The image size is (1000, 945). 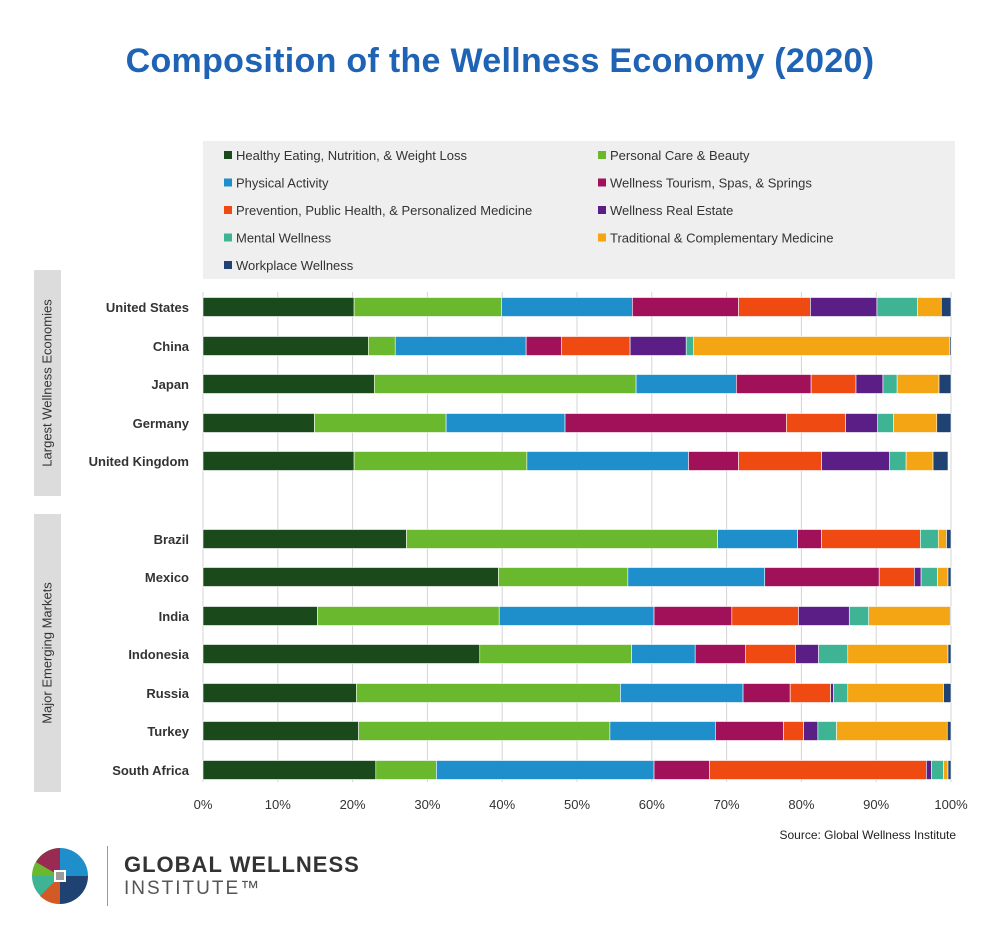 I want to click on x-tick-label: 70%, so click(x=727, y=804).